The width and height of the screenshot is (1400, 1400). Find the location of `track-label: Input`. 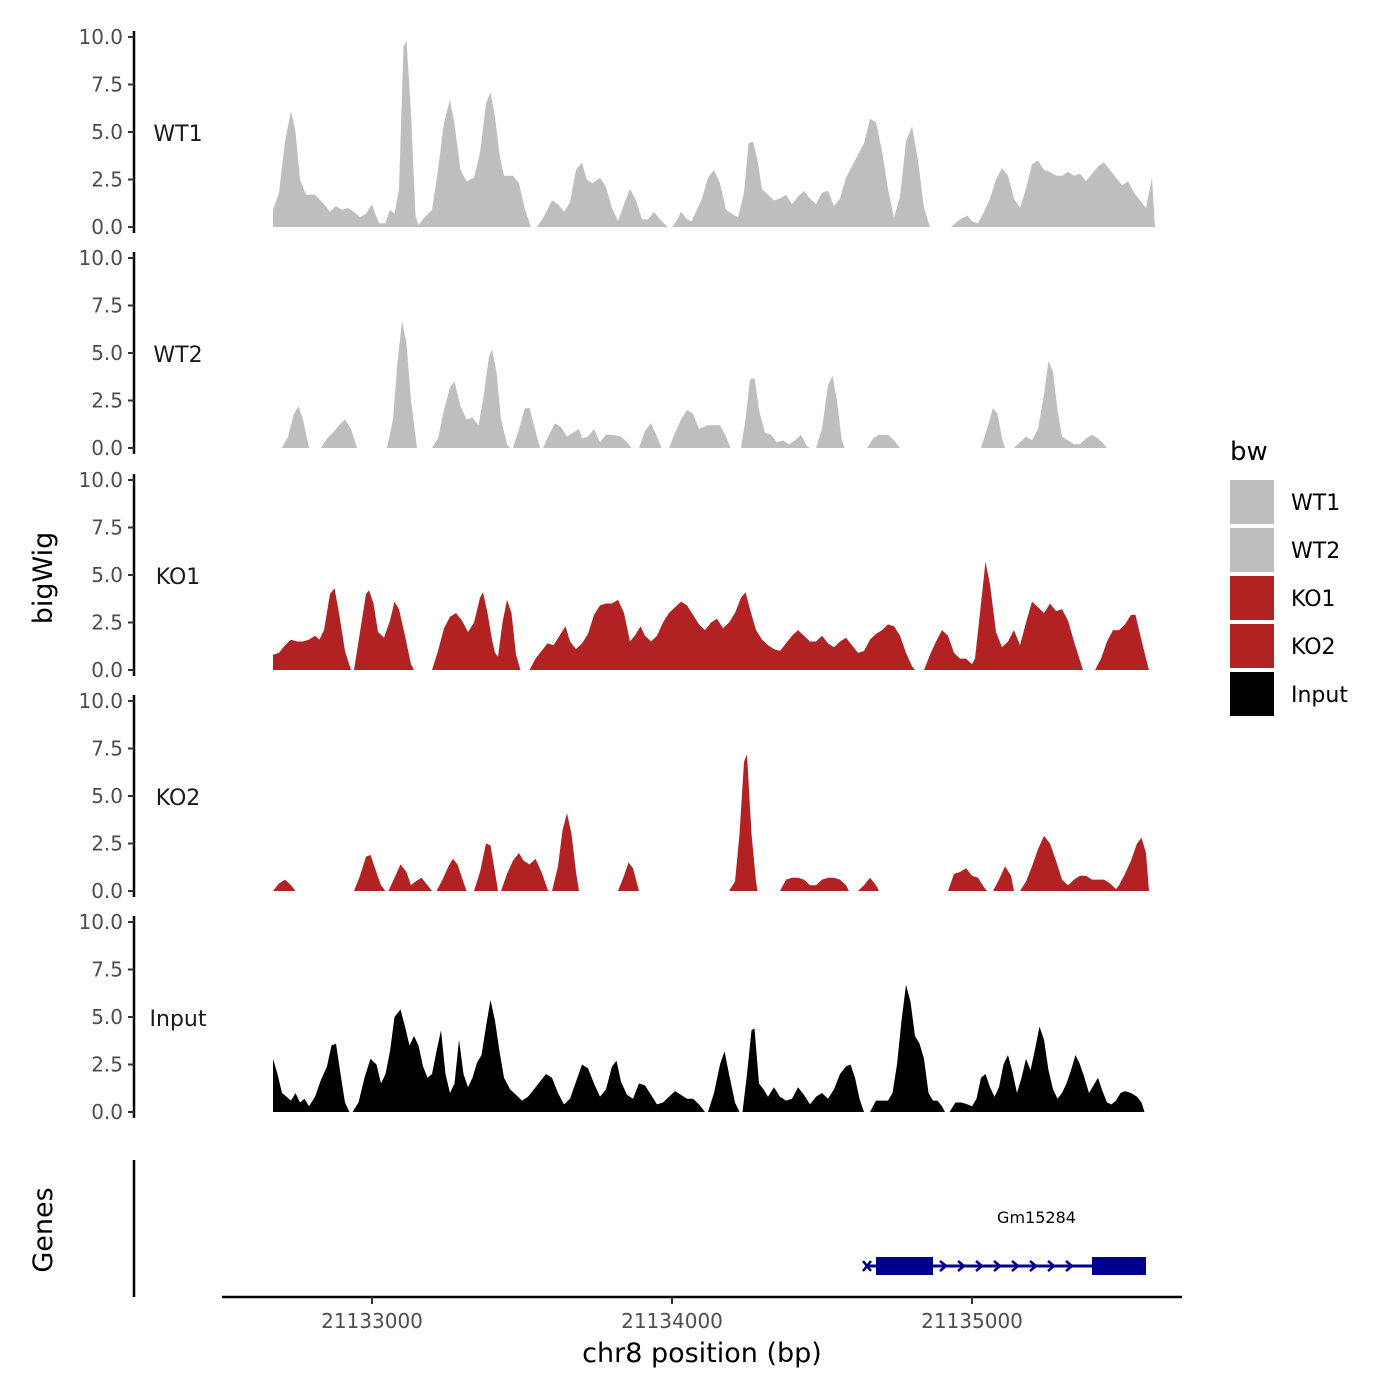

track-label: Input is located at coordinates (178, 1019).